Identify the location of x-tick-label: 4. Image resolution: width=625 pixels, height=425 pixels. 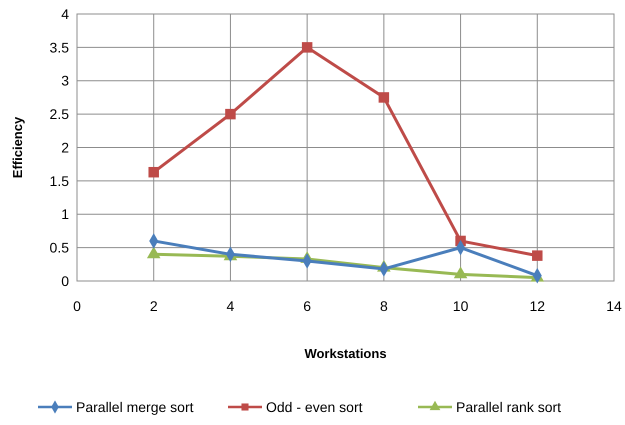
(230, 306).